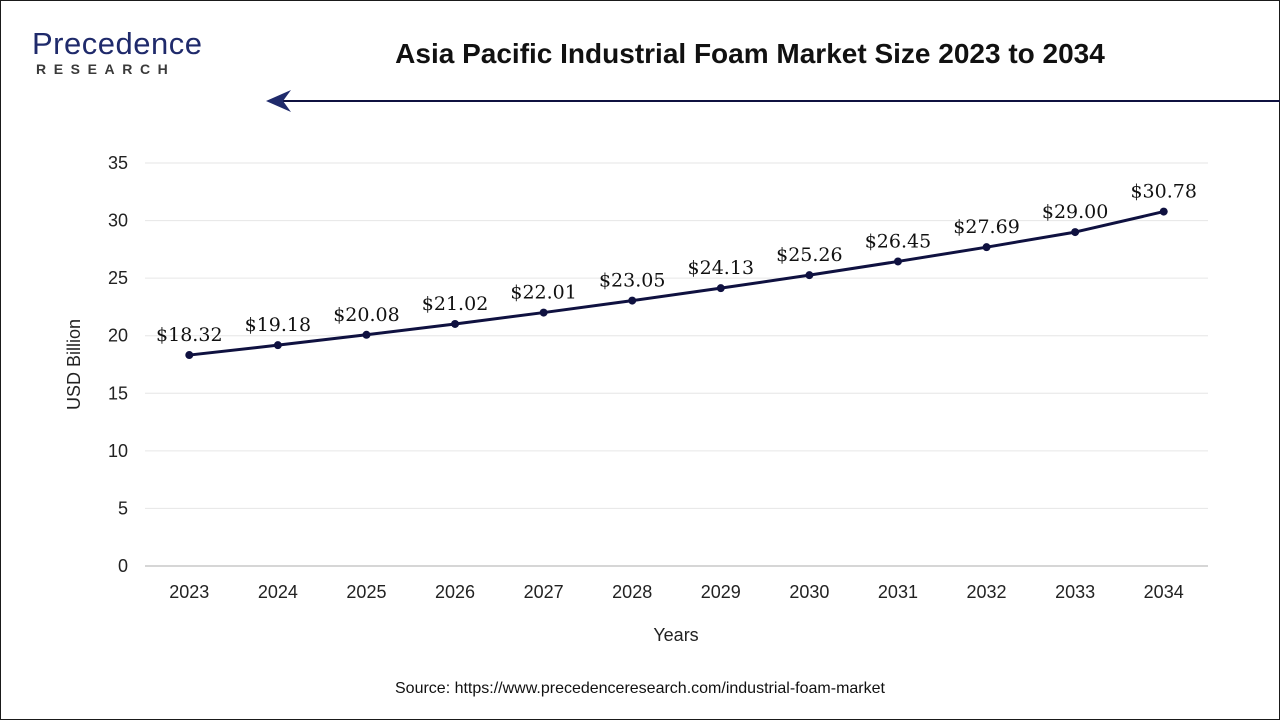  What do you see at coordinates (117, 43) in the screenshot?
I see `logo-wordmark: Precedence` at bounding box center [117, 43].